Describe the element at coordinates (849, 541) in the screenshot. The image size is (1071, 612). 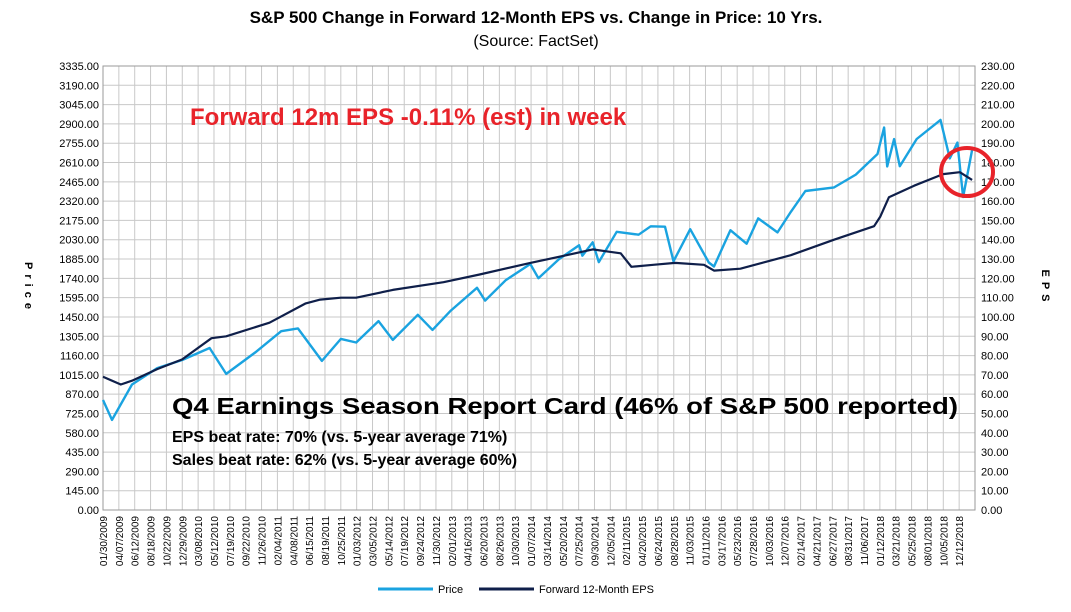
I see `x-tick-label: 08/31/2017` at that location.